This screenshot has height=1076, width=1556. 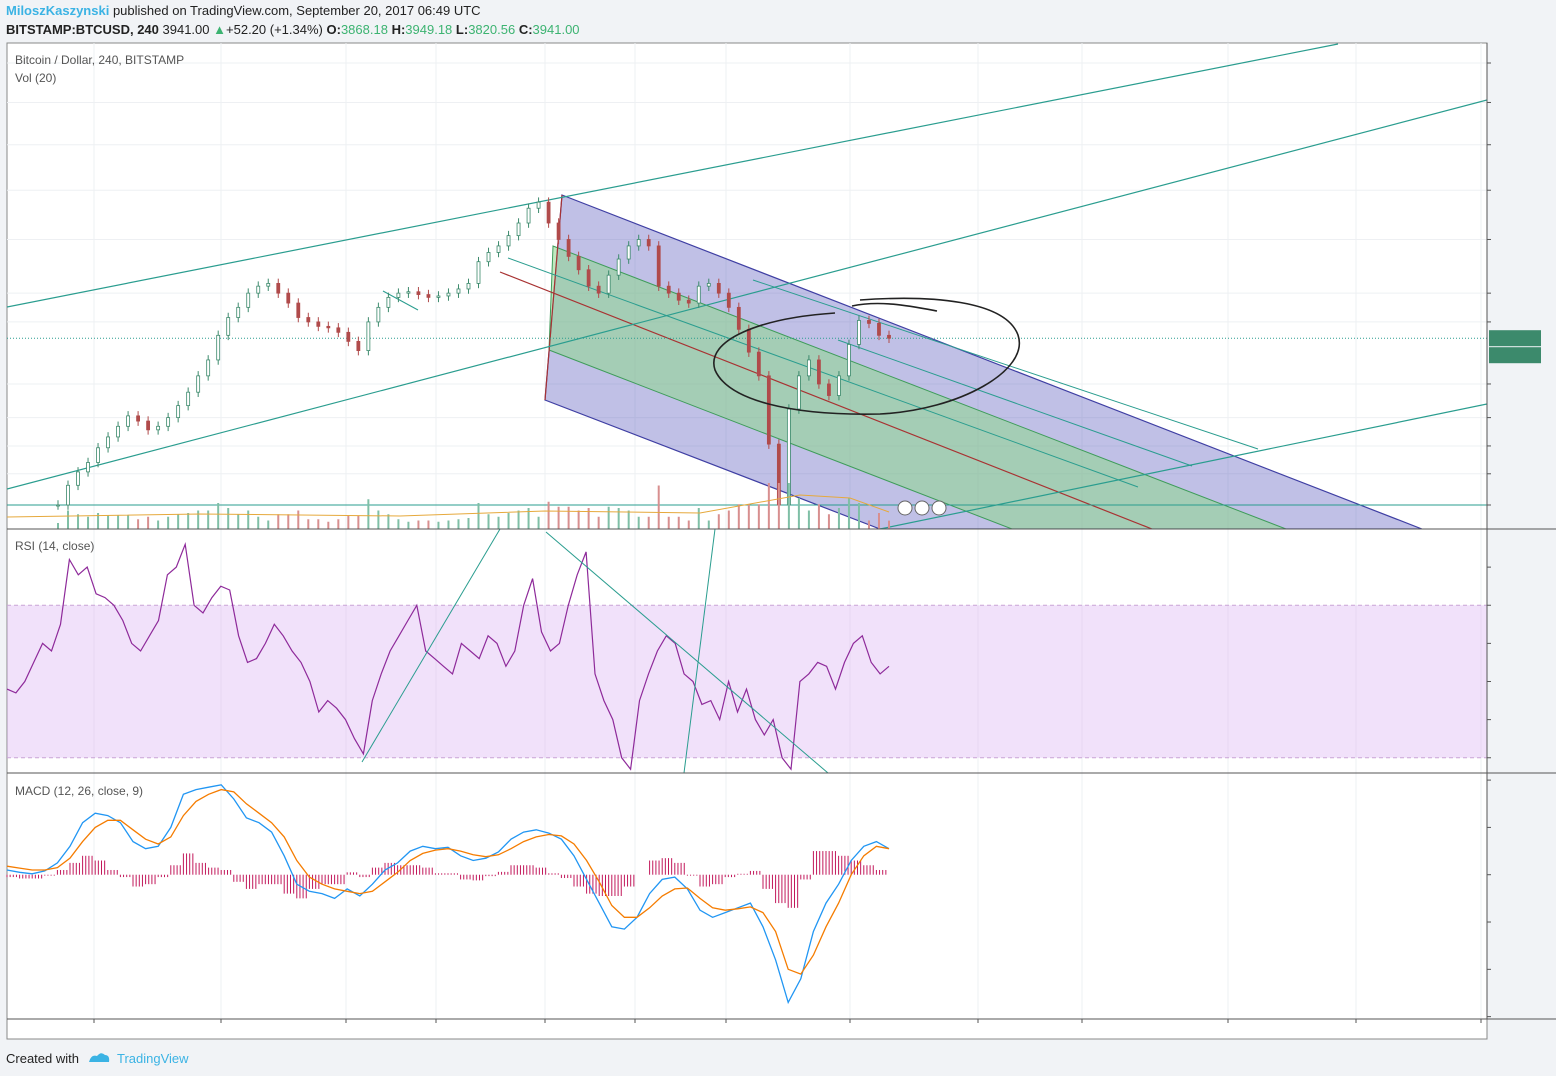 I want to click on low-value: 3820.56, so click(x=492, y=29).